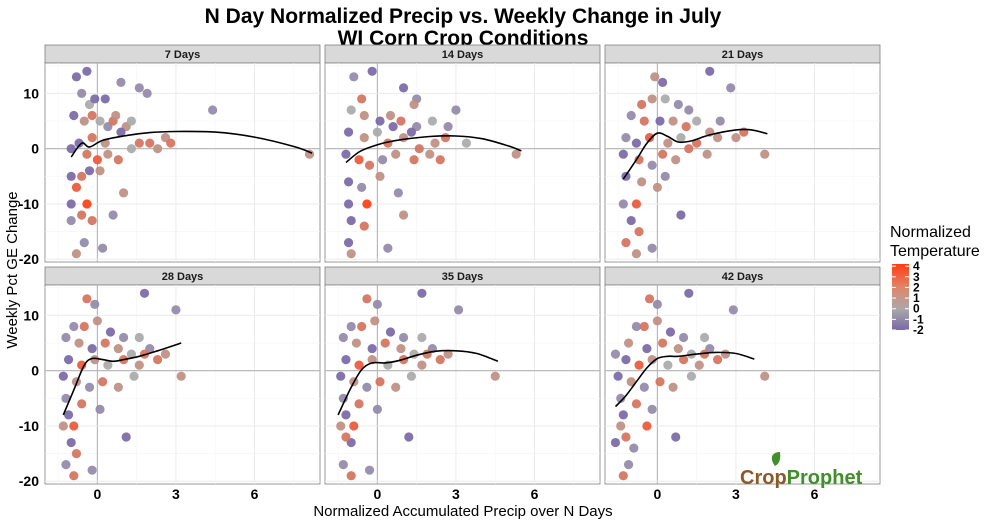 The image size is (1000, 524). What do you see at coordinates (463, 55) in the screenshot?
I see `facet-strip-label: 14 Days` at bounding box center [463, 55].